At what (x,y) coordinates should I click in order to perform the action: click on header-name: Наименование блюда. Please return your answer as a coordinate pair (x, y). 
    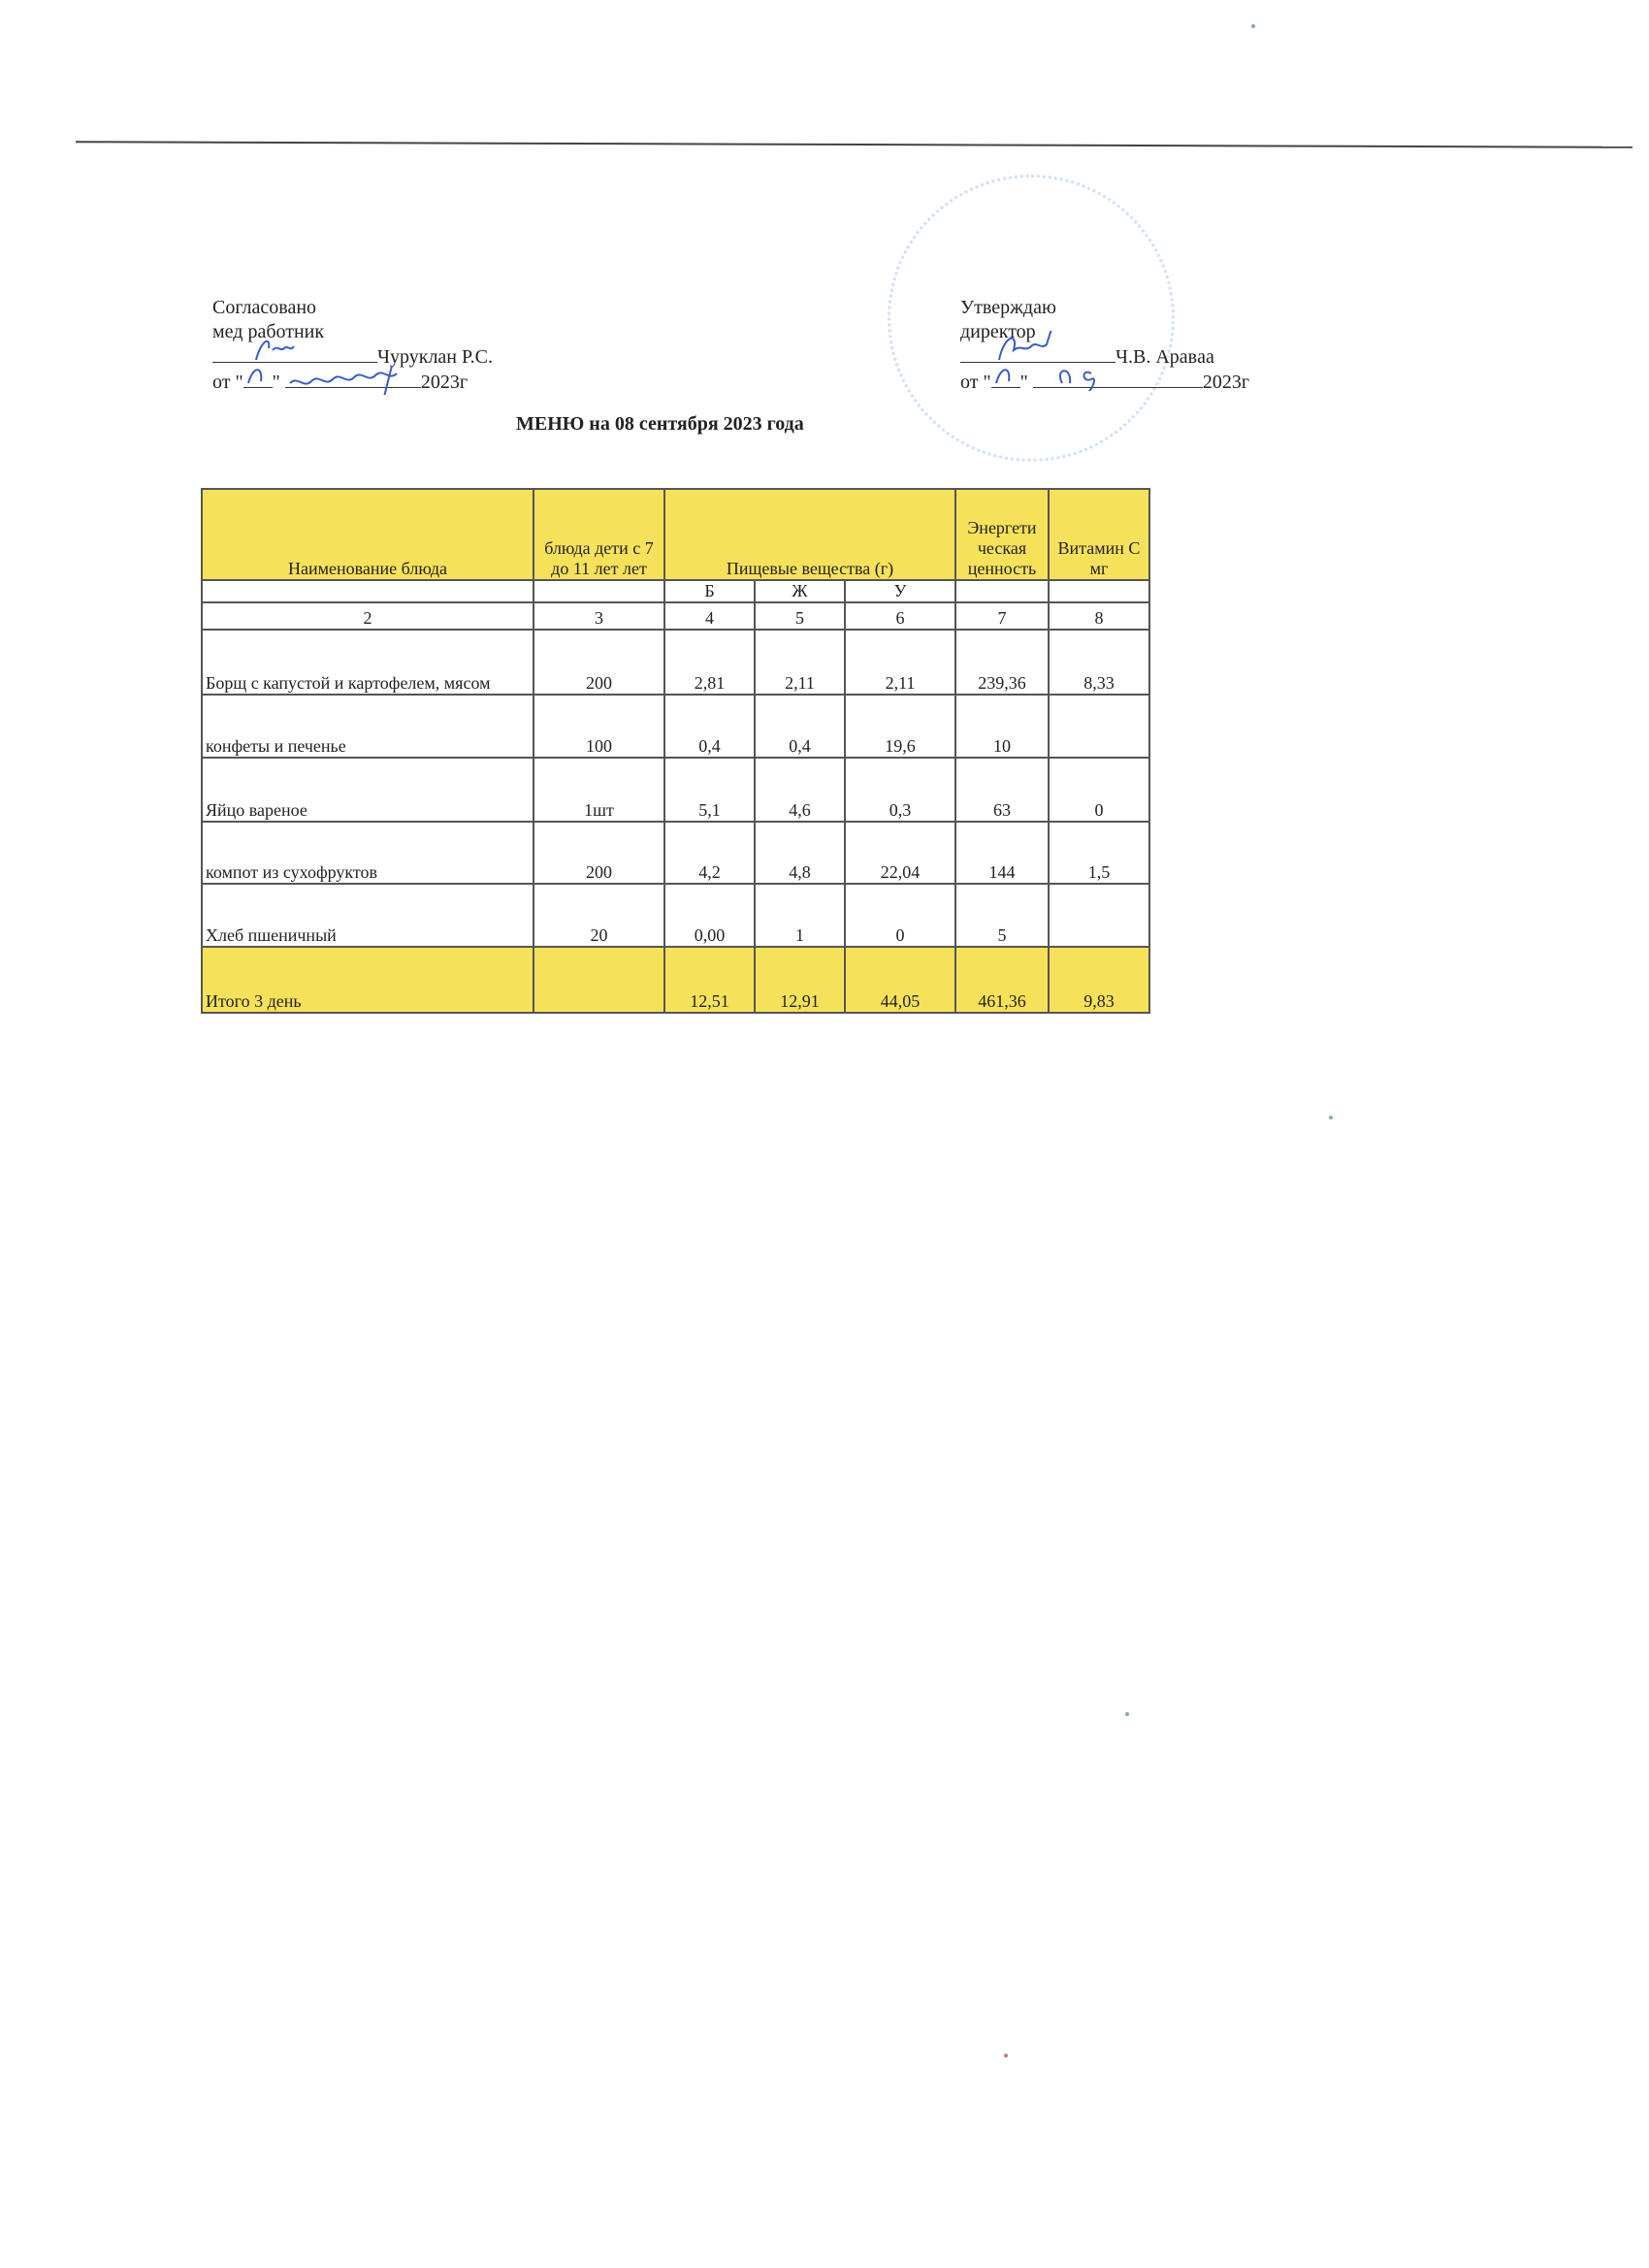
    Looking at the image, I should click on (367, 534).